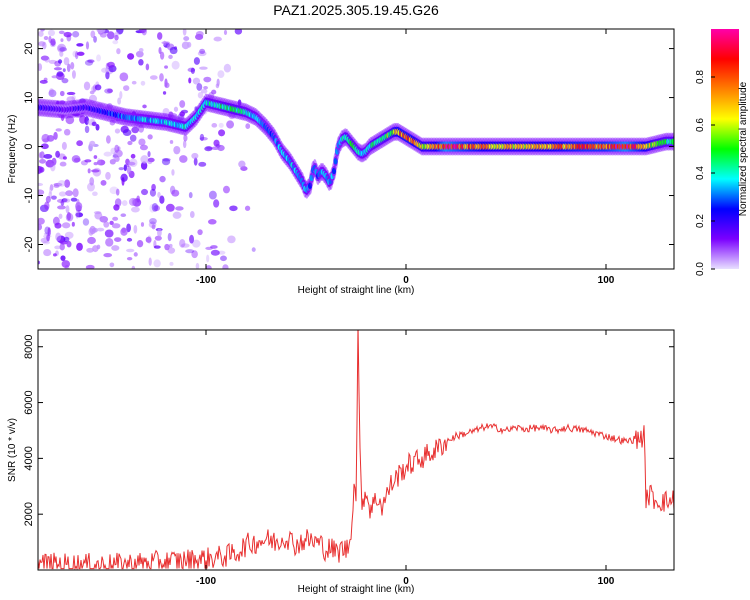  I want to click on colorbar-tick-label: 0.4, so click(700, 173).